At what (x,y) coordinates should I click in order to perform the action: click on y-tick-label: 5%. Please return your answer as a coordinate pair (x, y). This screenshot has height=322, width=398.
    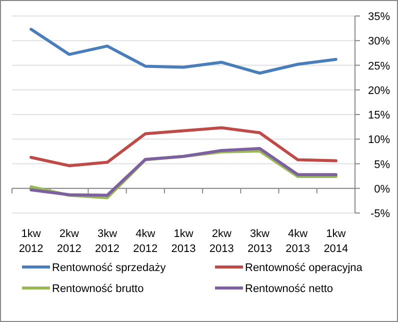
    Looking at the image, I should click on (382, 164).